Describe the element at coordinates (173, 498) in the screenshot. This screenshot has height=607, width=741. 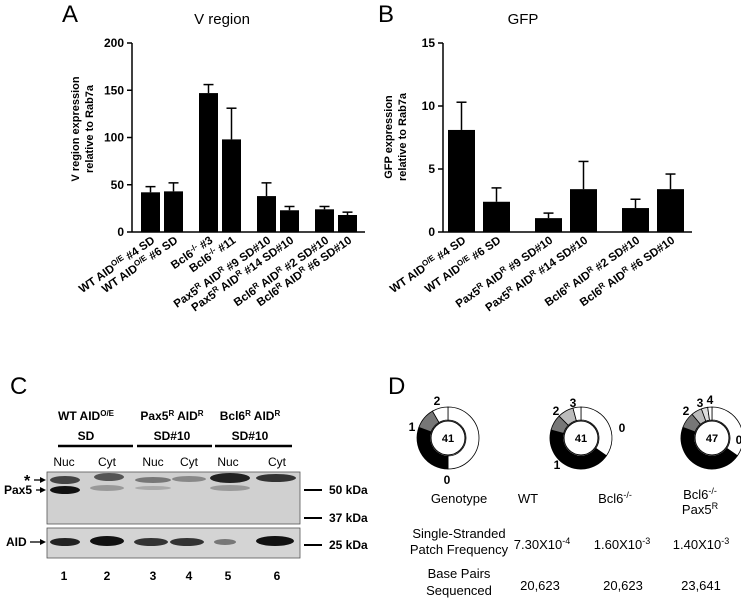
I see `blot-upper` at that location.